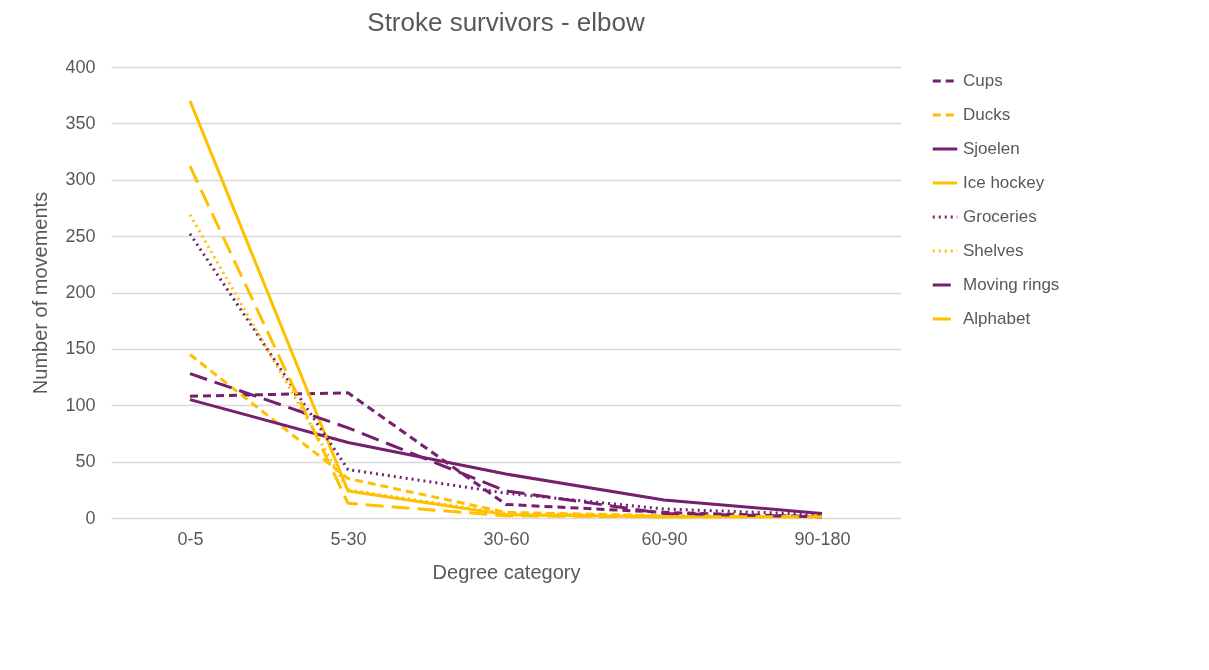  What do you see at coordinates (664, 538) in the screenshot?
I see `x-tick-label: 60-90` at bounding box center [664, 538].